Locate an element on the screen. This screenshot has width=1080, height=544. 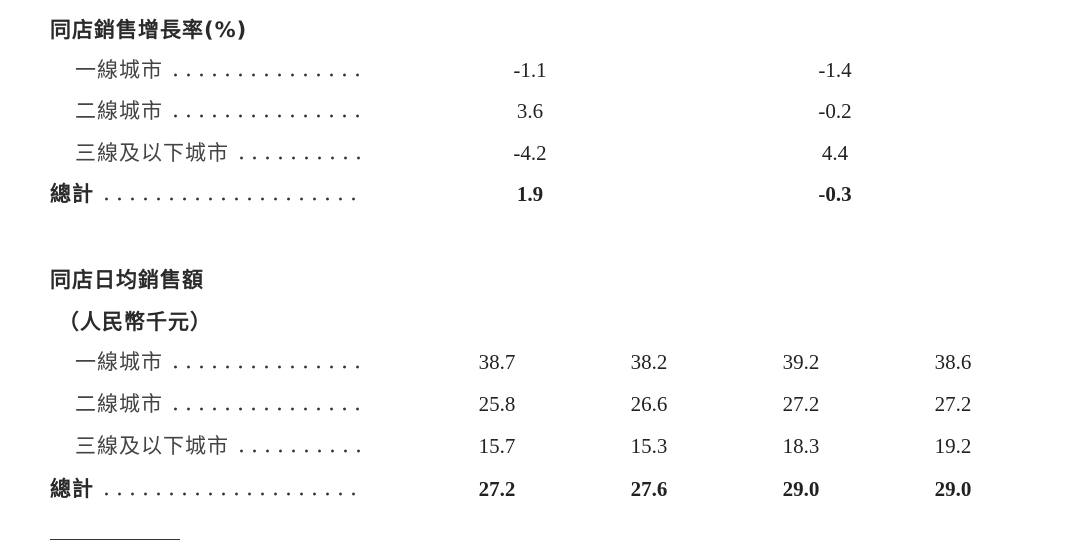
table-row: 一線城市 -1.1 -1.4 is located at coordinates (540, 70).